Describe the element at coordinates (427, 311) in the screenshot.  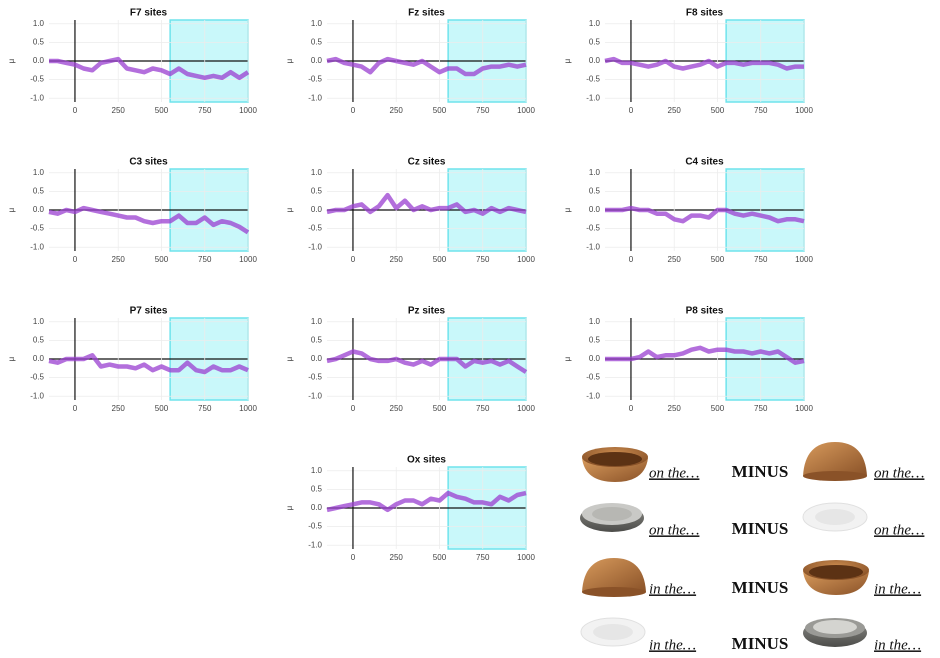
I see `chart-title: Pz sites` at that location.